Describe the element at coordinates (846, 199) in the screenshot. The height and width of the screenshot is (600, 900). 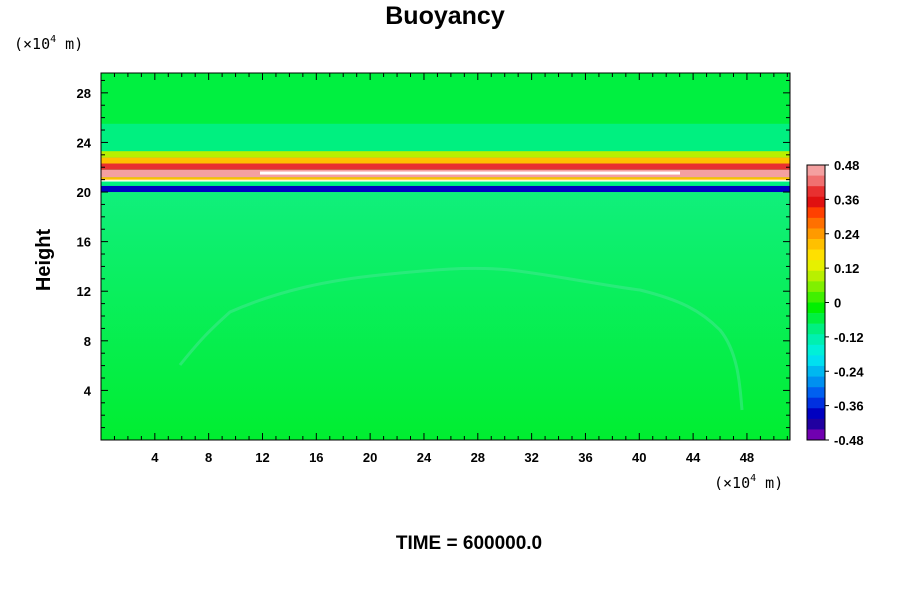
I see `colorbar-label: 0.36` at that location.